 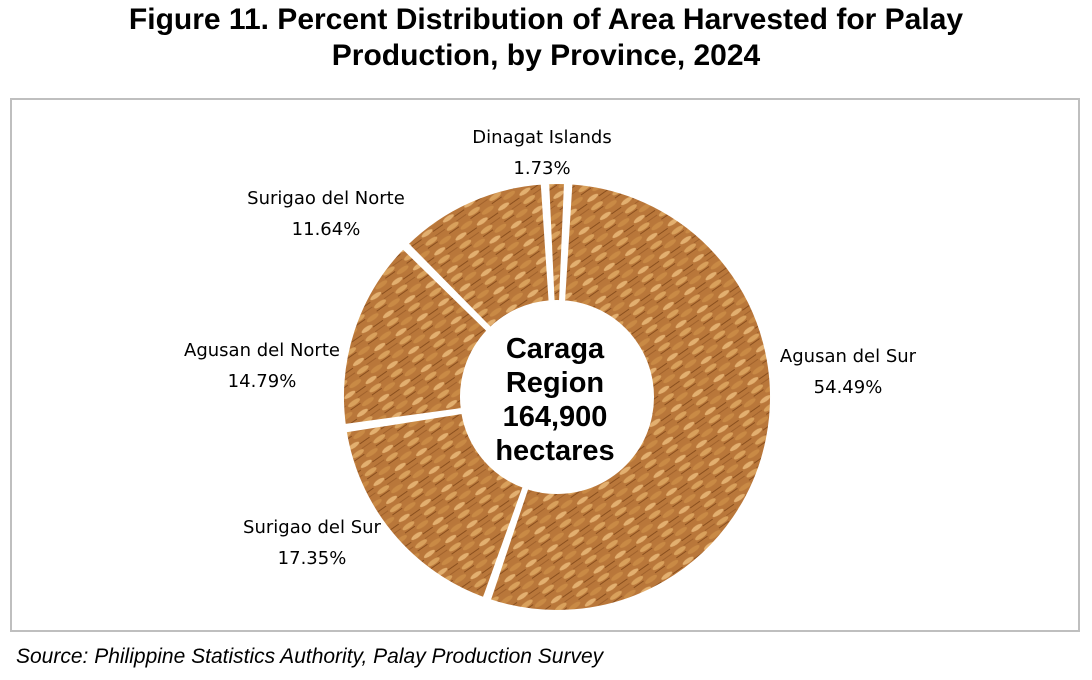 I want to click on center-label-line-2: Region, so click(x=555, y=383).